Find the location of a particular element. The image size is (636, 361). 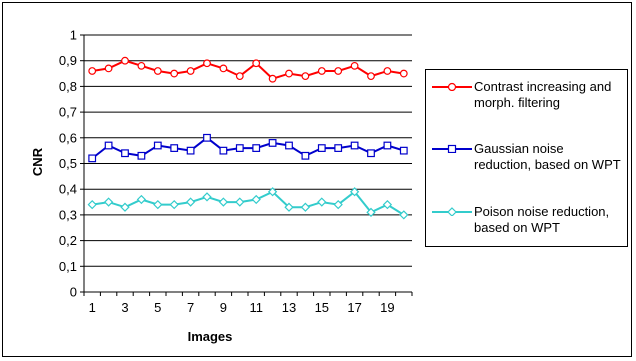

y-axis-title: CNR is located at coordinates (37, 161).